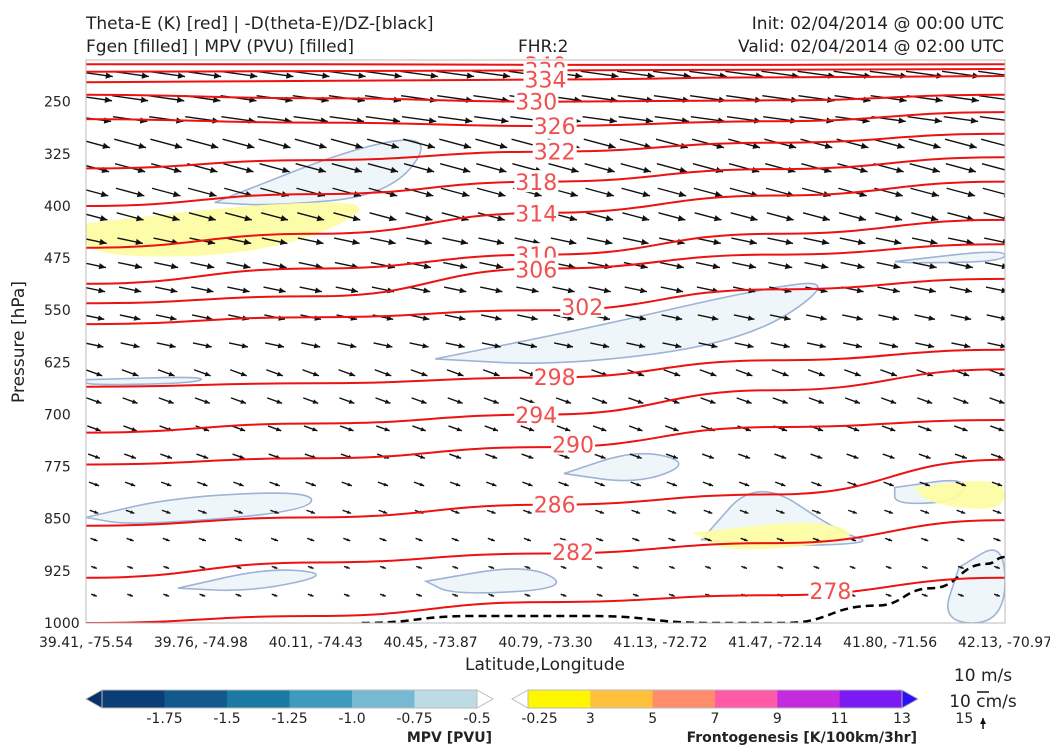 The height and width of the screenshot is (750, 1050). What do you see at coordinates (351, 719) in the screenshot?
I see `mpv-colorbar-tick-label: -1.0` at bounding box center [351, 719].